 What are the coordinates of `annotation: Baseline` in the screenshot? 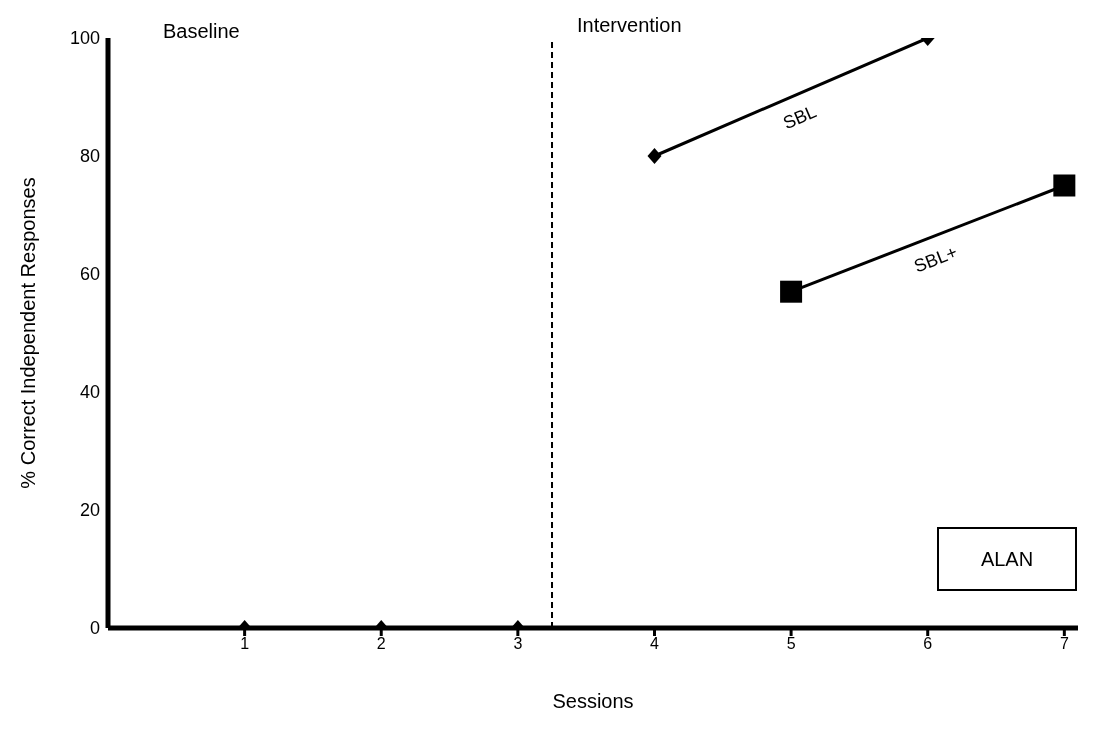 It's located at (201, 31).